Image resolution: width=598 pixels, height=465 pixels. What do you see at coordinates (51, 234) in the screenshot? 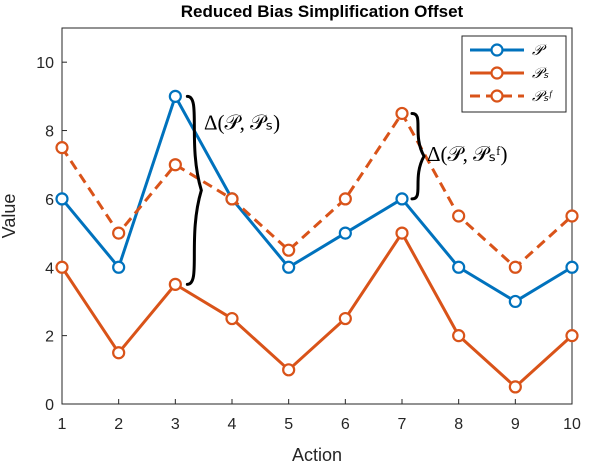
I see `y-axis: 0 2 4 6 8 10` at bounding box center [51, 234].